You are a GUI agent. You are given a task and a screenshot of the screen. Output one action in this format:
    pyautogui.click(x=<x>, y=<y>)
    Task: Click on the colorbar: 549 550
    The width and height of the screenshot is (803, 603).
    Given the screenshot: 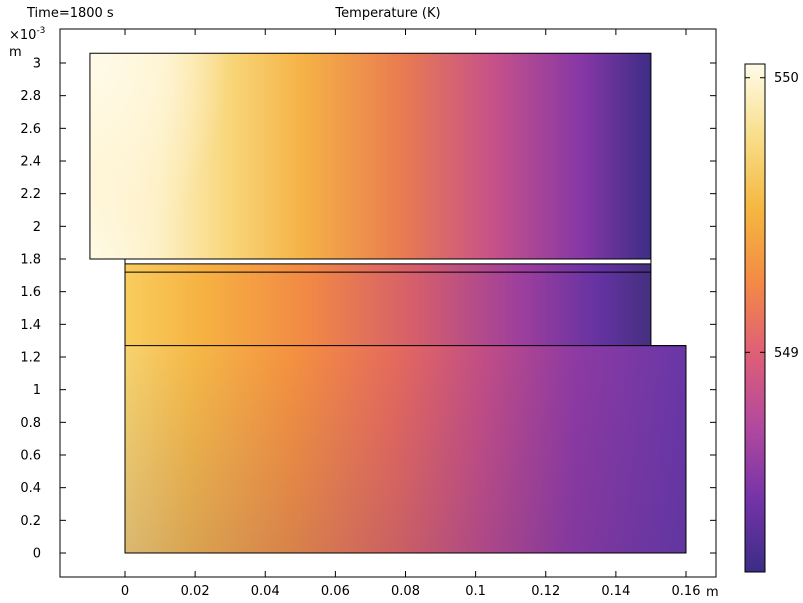 What is the action you would take?
    pyautogui.click(x=771, y=318)
    